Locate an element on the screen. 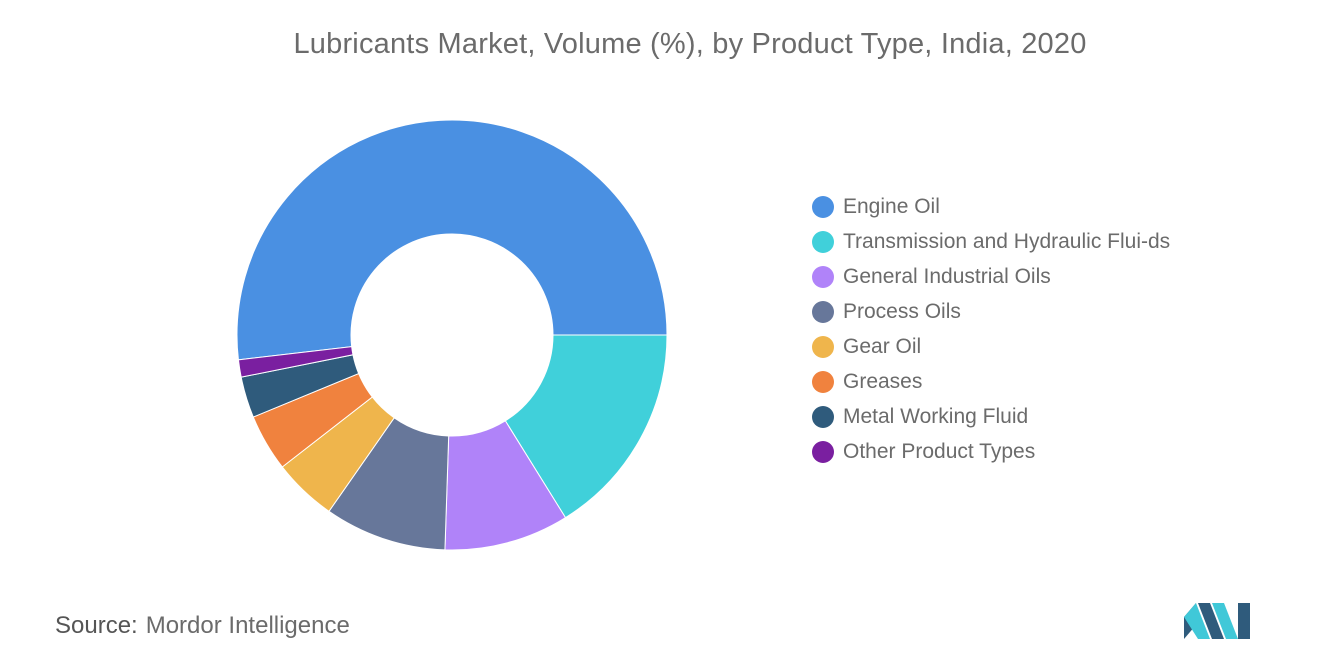 The width and height of the screenshot is (1320, 665). donut-slice-engine-oil is located at coordinates (452, 240).